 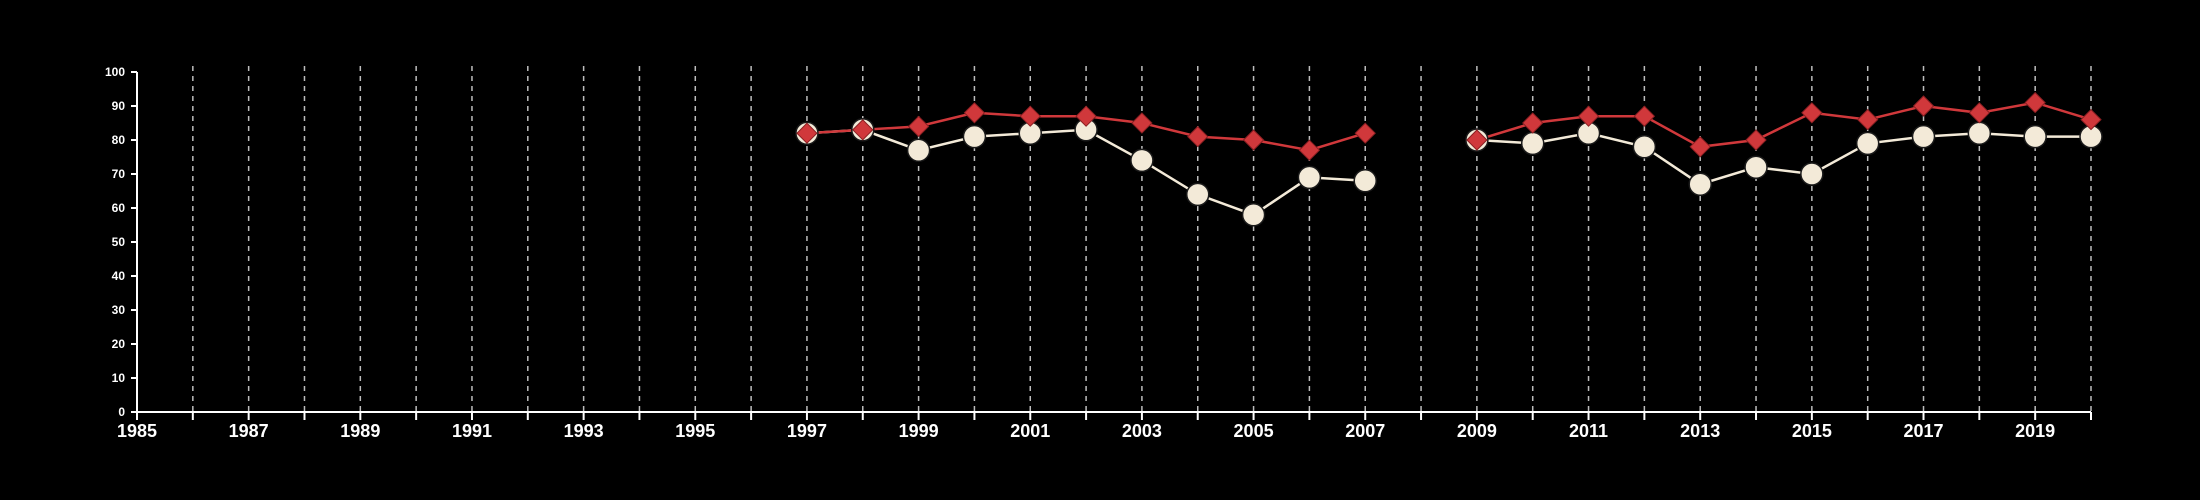 What do you see at coordinates (1644, 116) in the screenshot?
I see `diamond-point-2012` at bounding box center [1644, 116].